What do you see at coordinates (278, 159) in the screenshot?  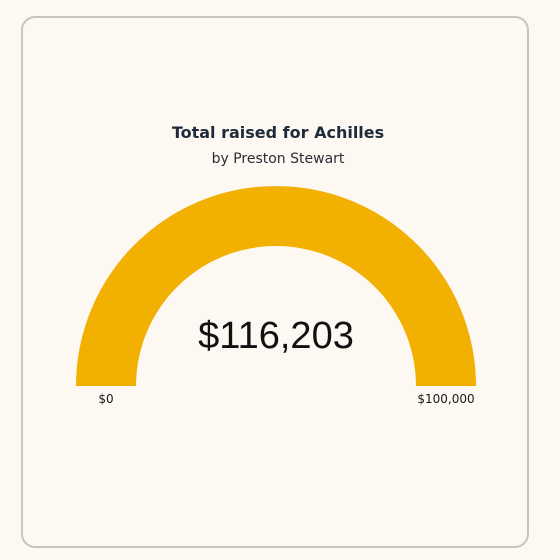 I see `chart-subtitle: by Preston Stewart` at bounding box center [278, 159].